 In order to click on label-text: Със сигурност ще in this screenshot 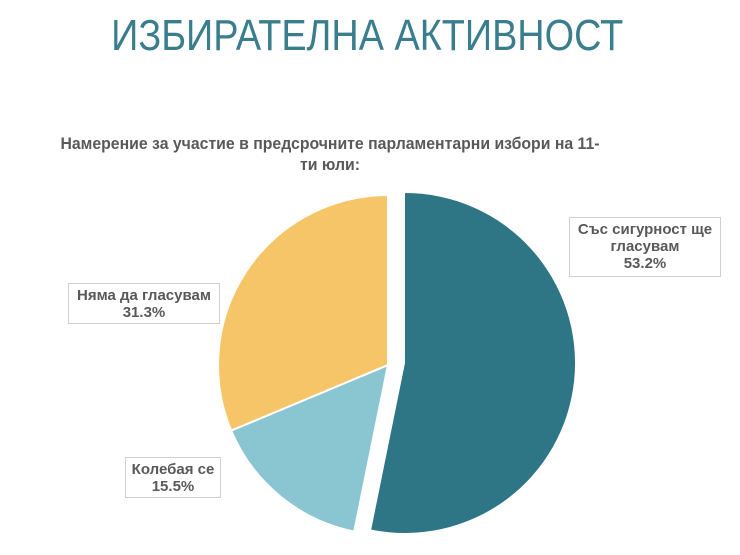, I will do `click(645, 229)`.